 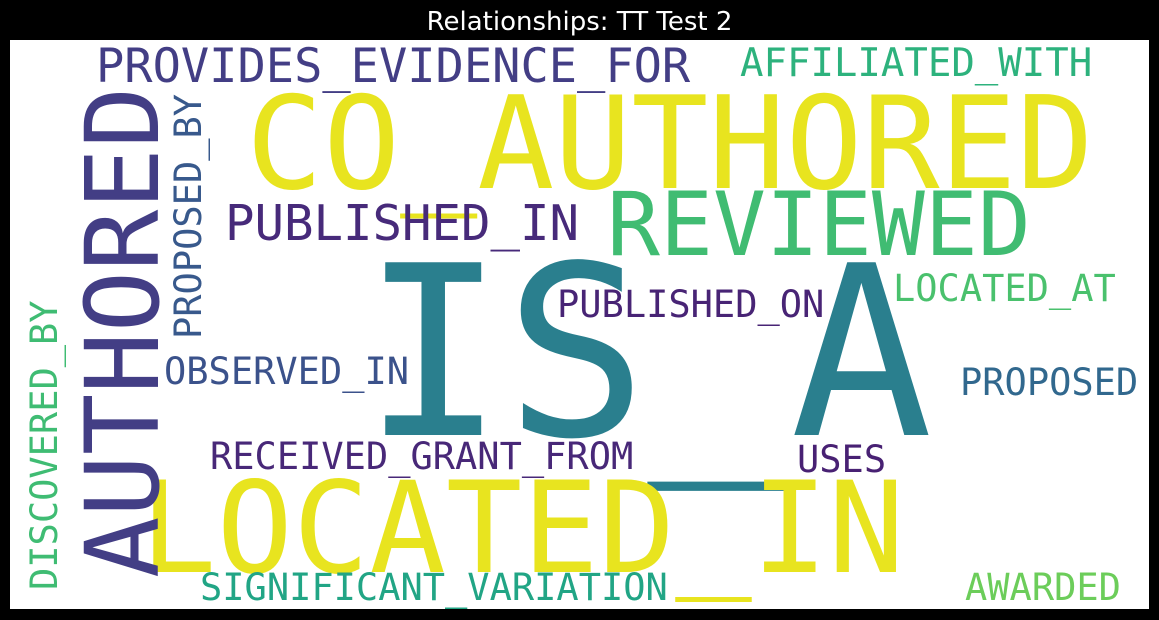 What do you see at coordinates (434, 587) in the screenshot?
I see `word-significant-variation: SIGNIFICANT_VARIATION` at bounding box center [434, 587].